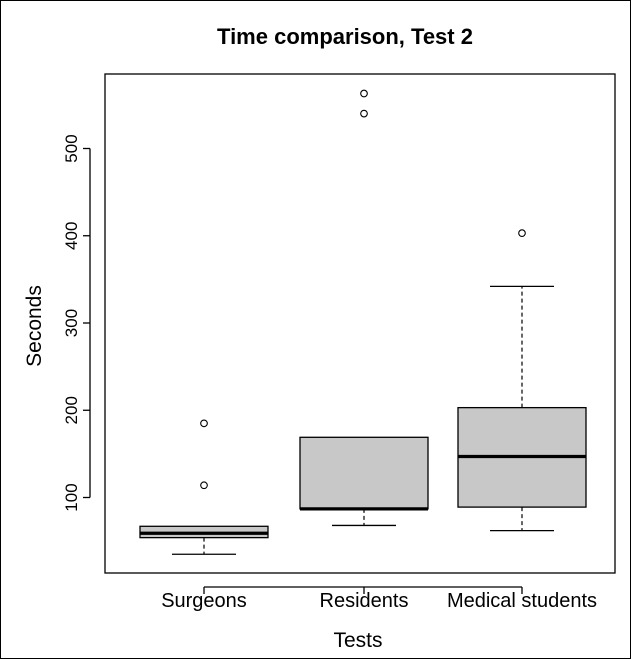  Describe the element at coordinates (204, 601) in the screenshot. I see `x-tick-label-surgeons: Surgeons` at that location.